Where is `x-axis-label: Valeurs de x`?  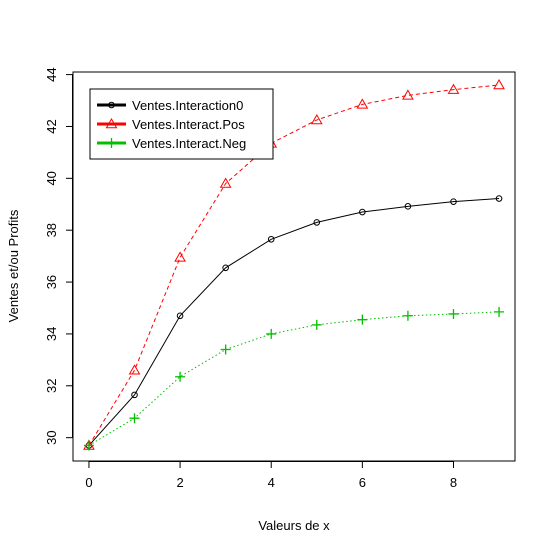
x-axis-label: Valeurs de x is located at coordinates (294, 525).